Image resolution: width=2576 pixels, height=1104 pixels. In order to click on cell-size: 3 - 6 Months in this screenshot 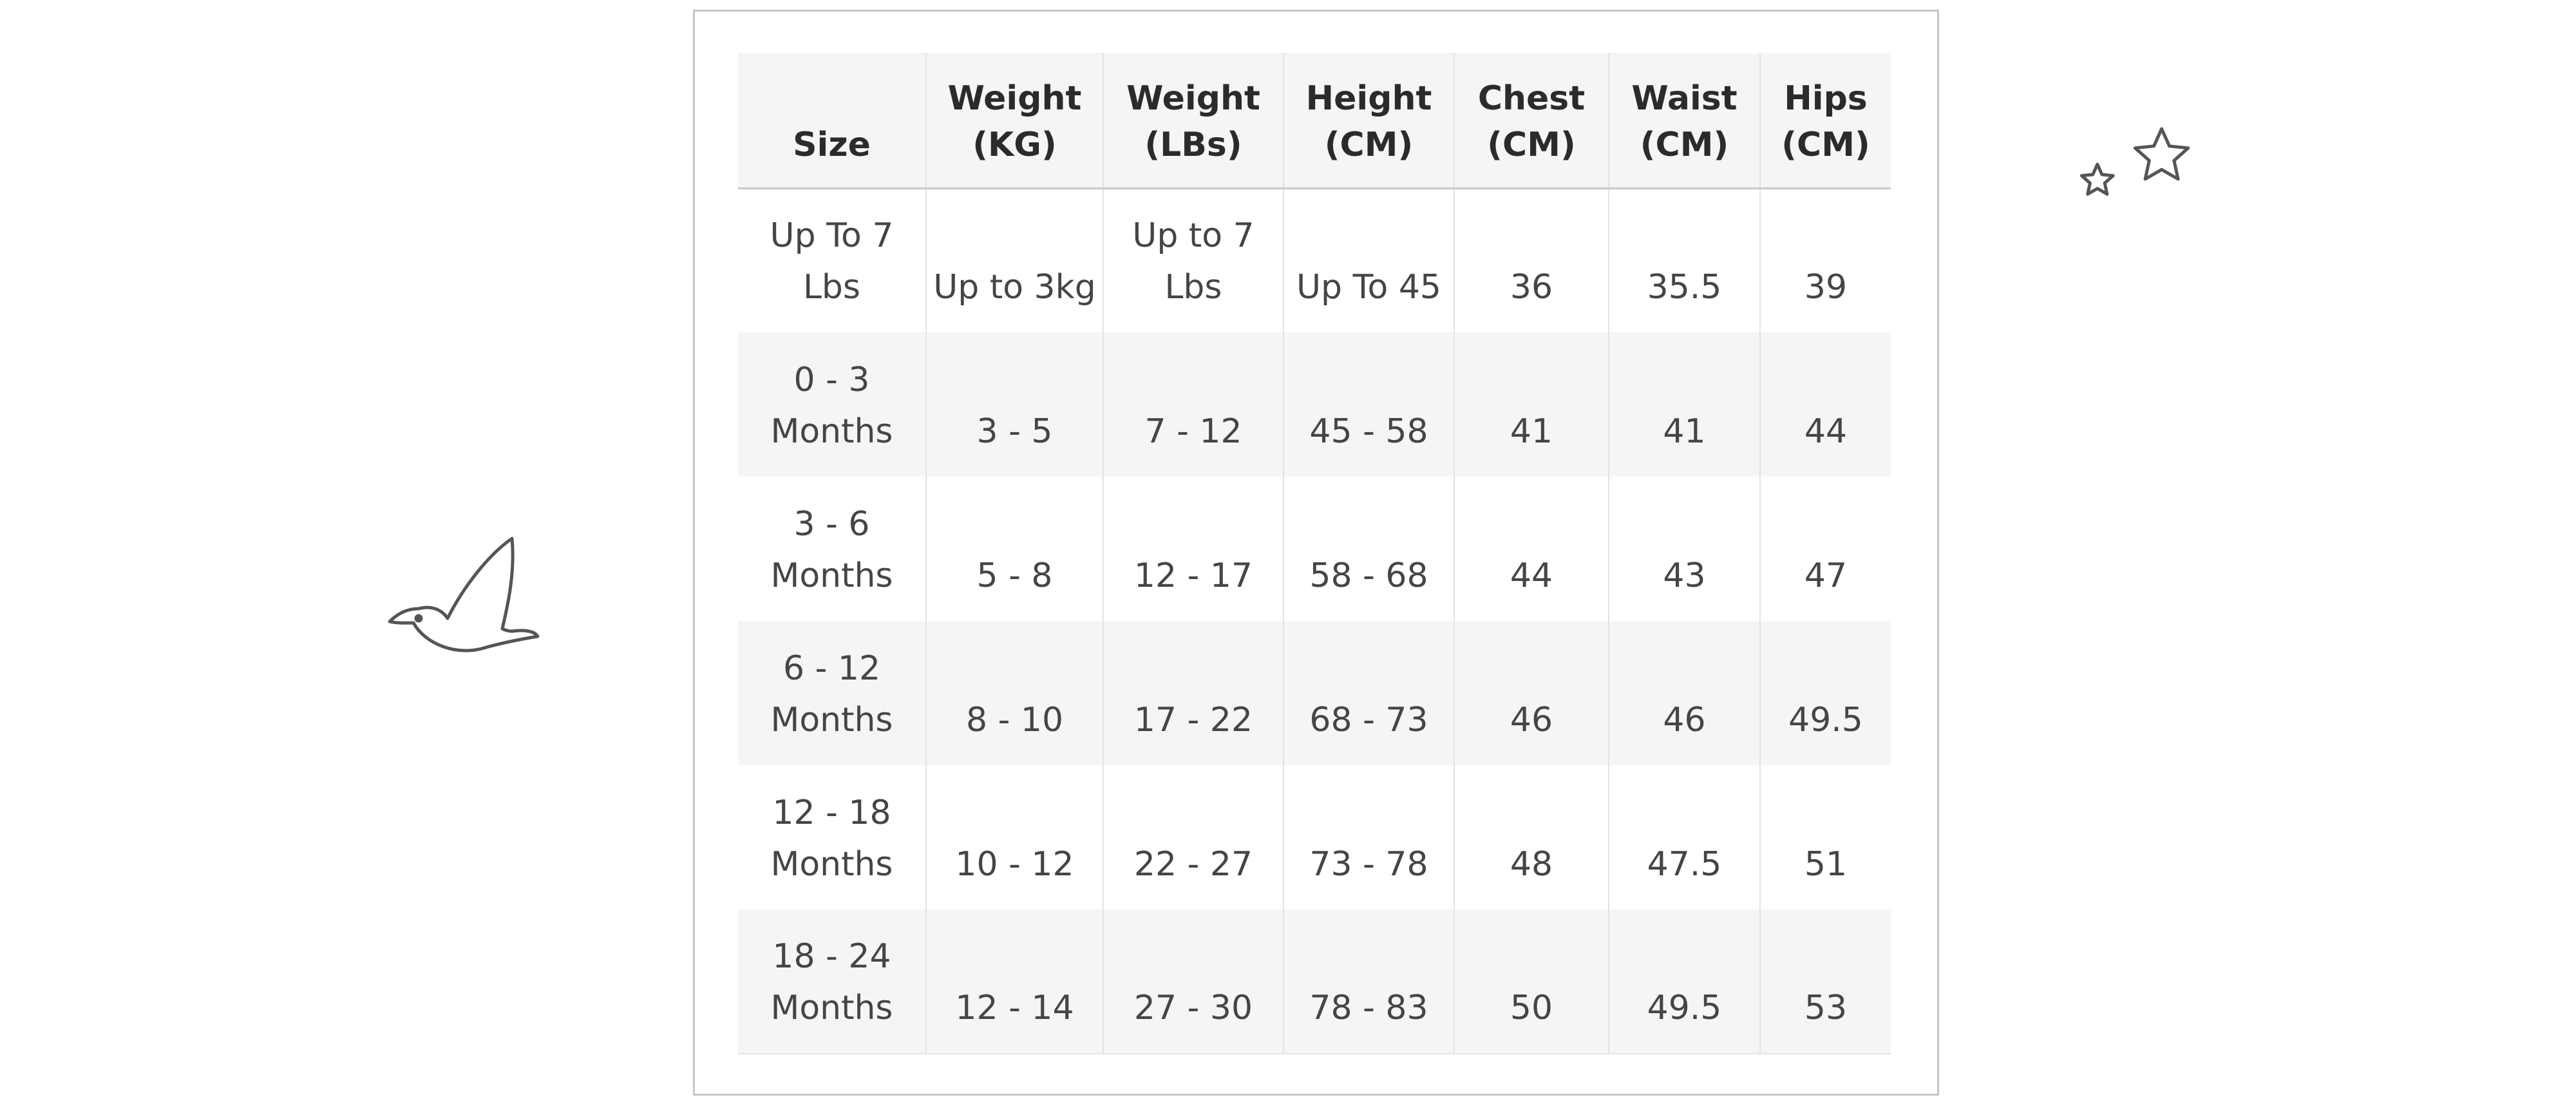, I will do `click(832, 549)`.